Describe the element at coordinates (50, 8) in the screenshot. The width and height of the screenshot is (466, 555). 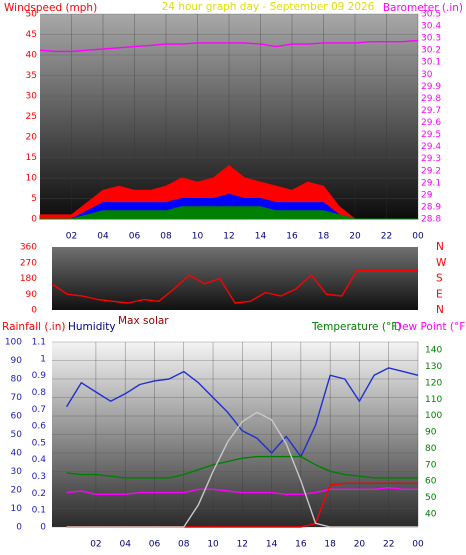
I see `y-label: Windspeed (mph)` at that location.